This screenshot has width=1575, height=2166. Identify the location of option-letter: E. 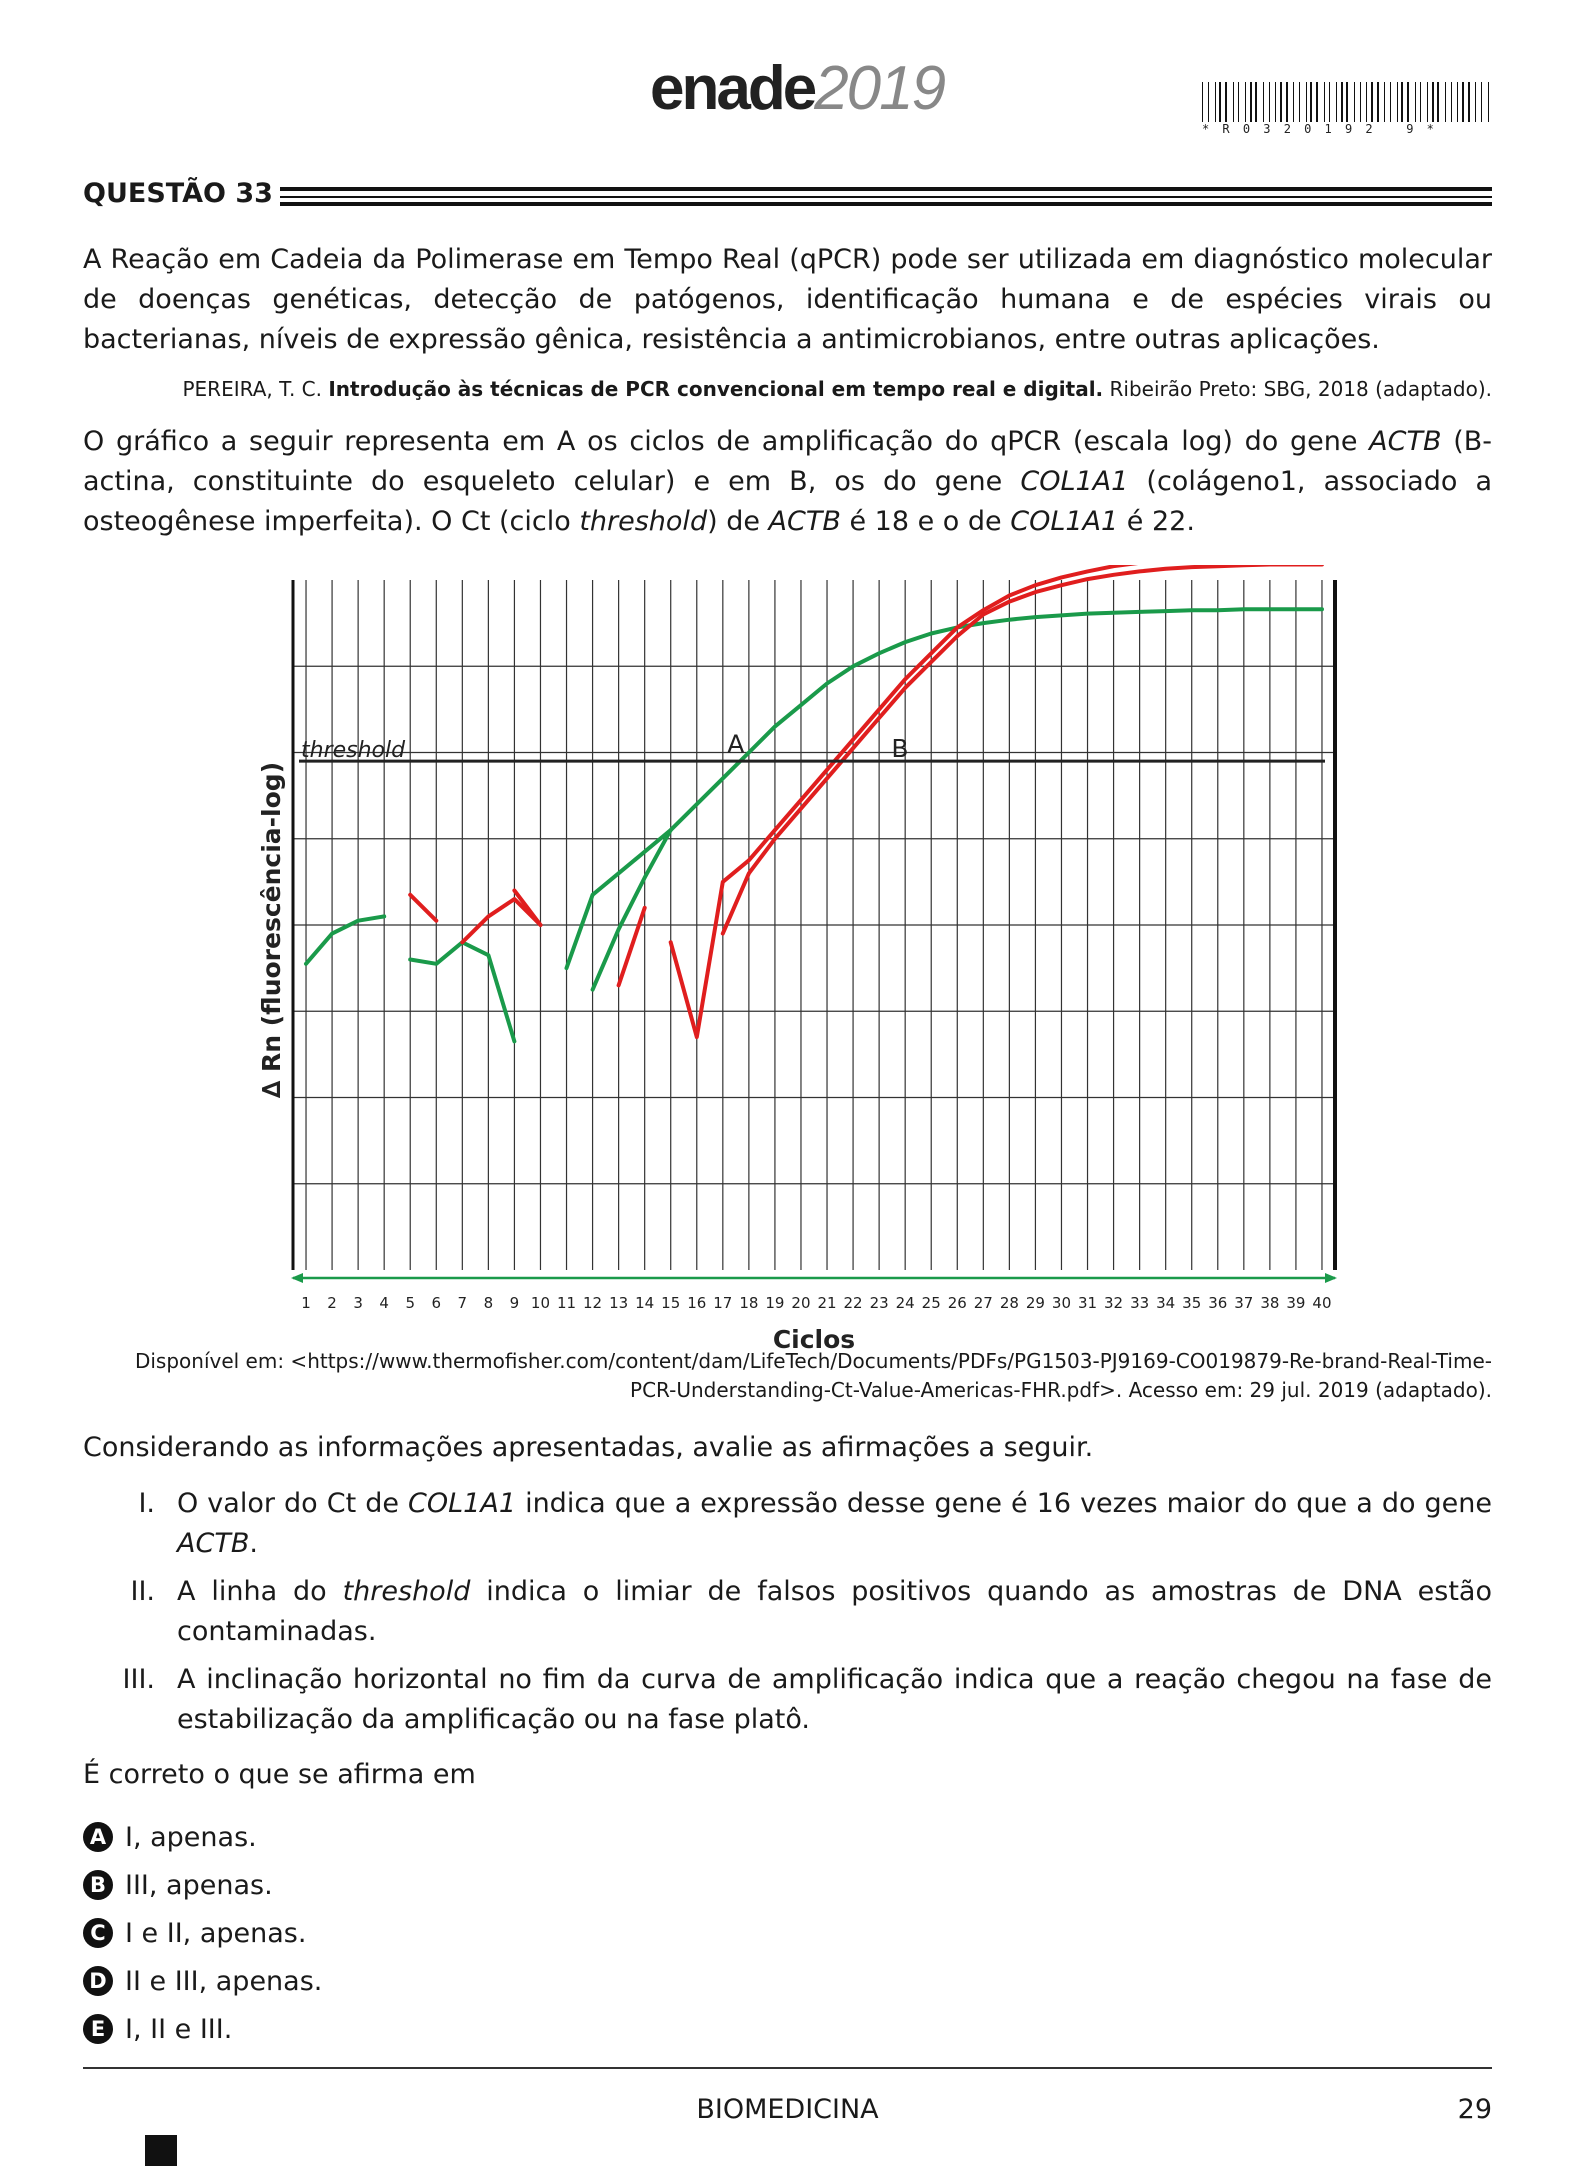
(98, 2029).